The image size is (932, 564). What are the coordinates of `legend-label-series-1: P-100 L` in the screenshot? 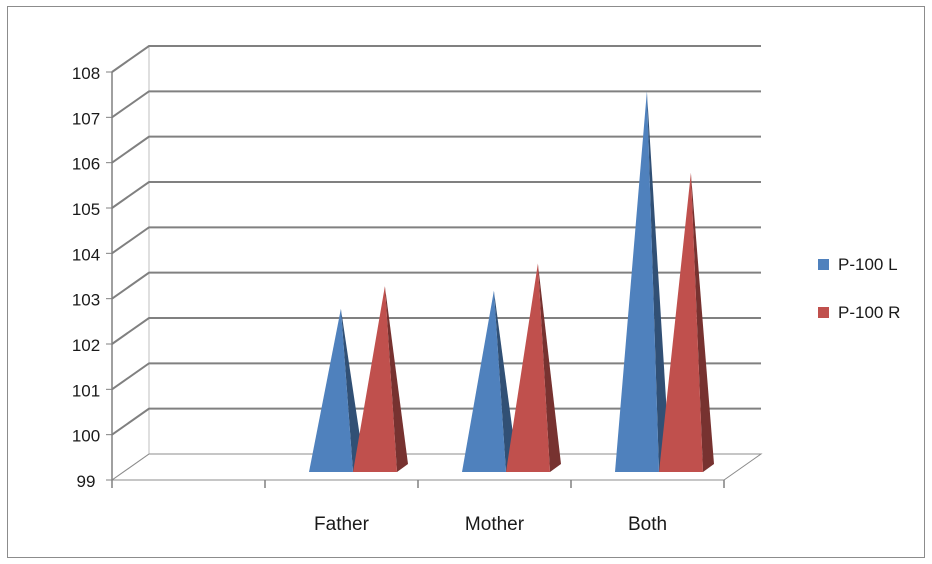 It's located at (868, 264).